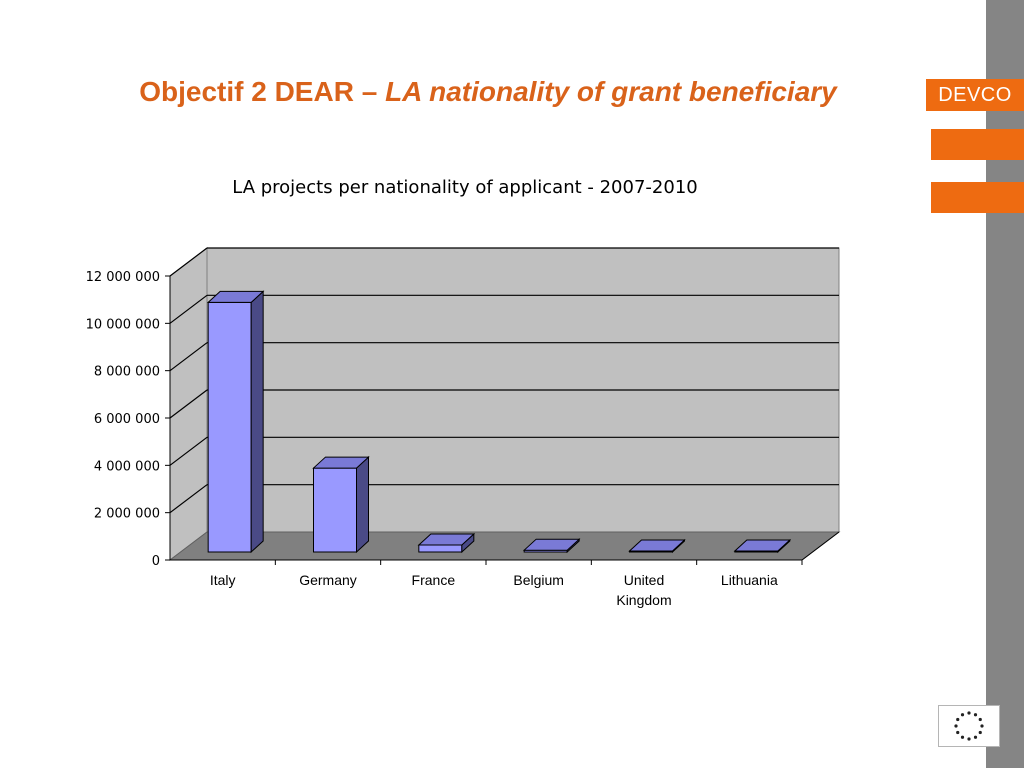 The width and height of the screenshot is (1024, 768). Describe the element at coordinates (127, 514) in the screenshot. I see `y-tick-label: 2 000 000` at that location.